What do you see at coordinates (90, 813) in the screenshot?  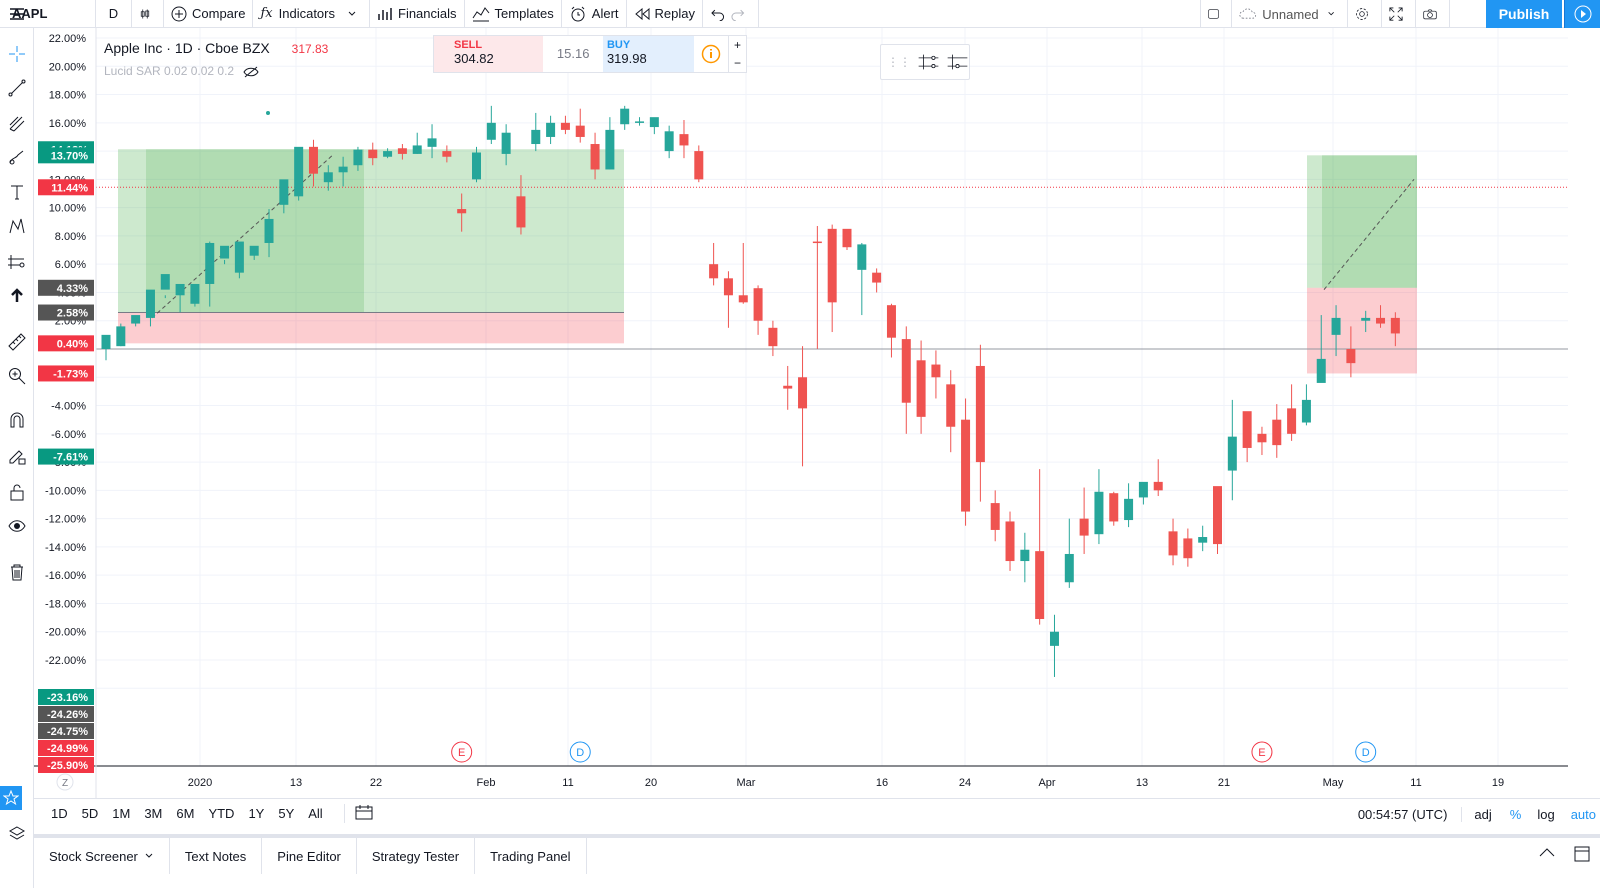 I see `range-5d: 5D` at bounding box center [90, 813].